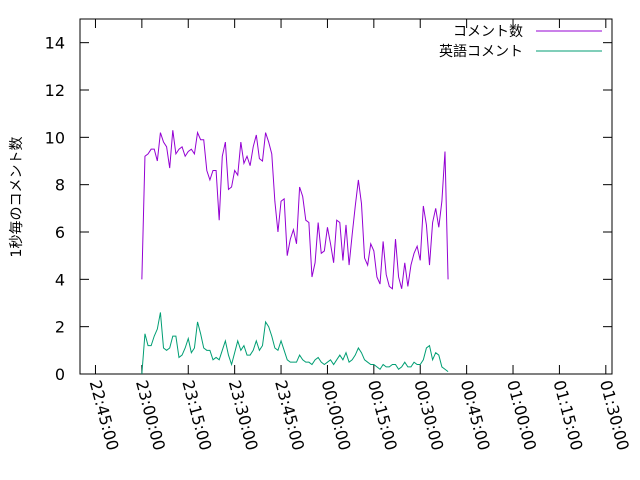 The image size is (640, 480). Describe the element at coordinates (382, 415) in the screenshot. I see `x-tick-label: 00:15:00` at that location.